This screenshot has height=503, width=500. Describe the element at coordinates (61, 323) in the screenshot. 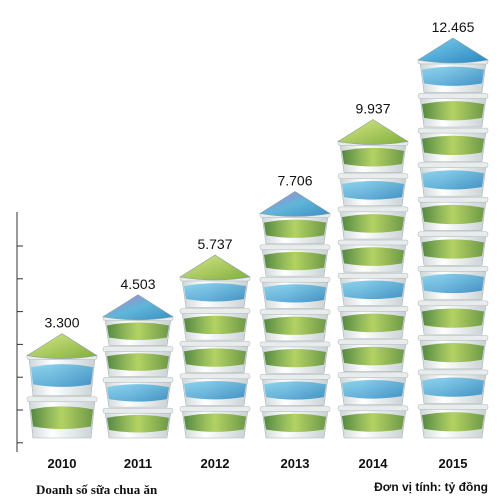

I see `value-label: 3.300` at that location.